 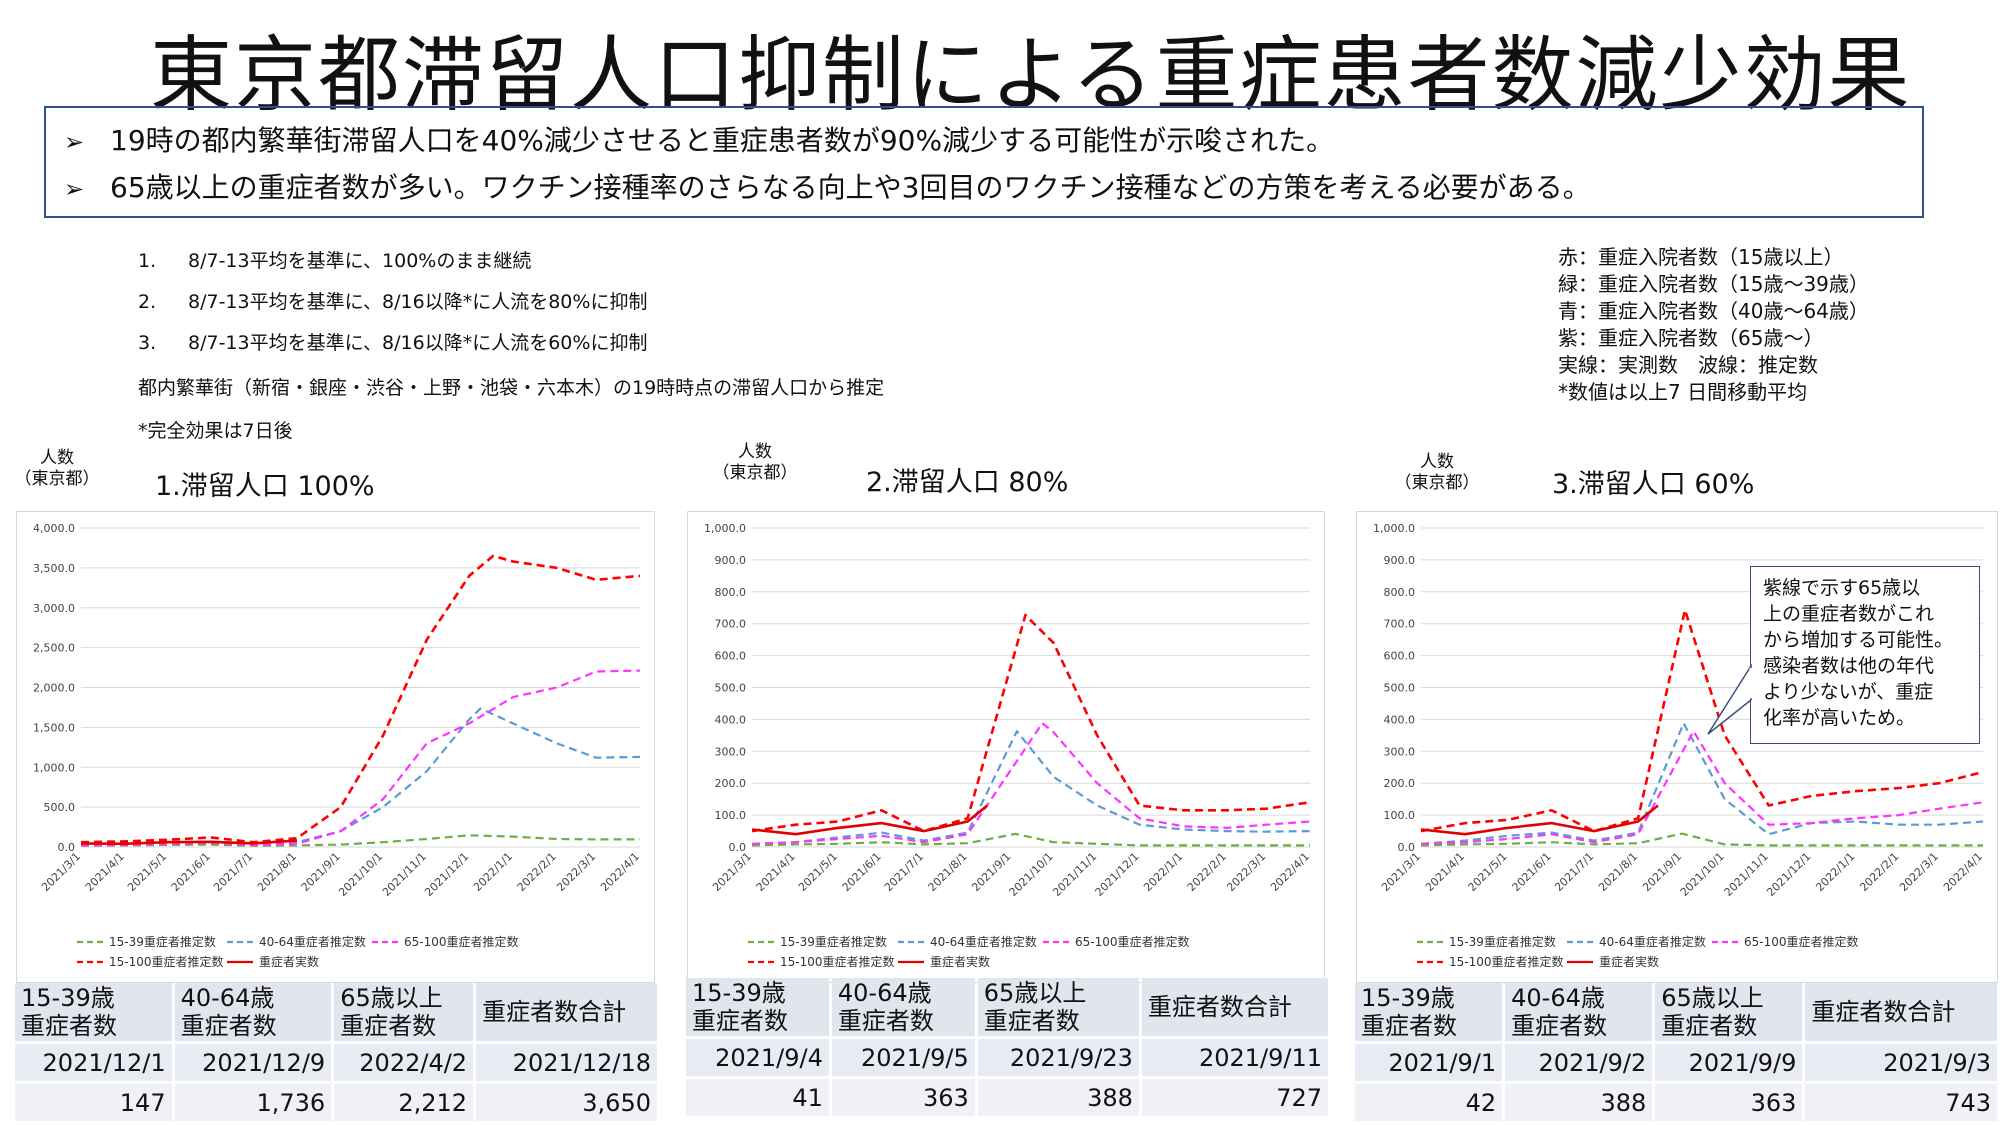 I want to click on legend-label: 重症者実数, so click(x=960, y=961).